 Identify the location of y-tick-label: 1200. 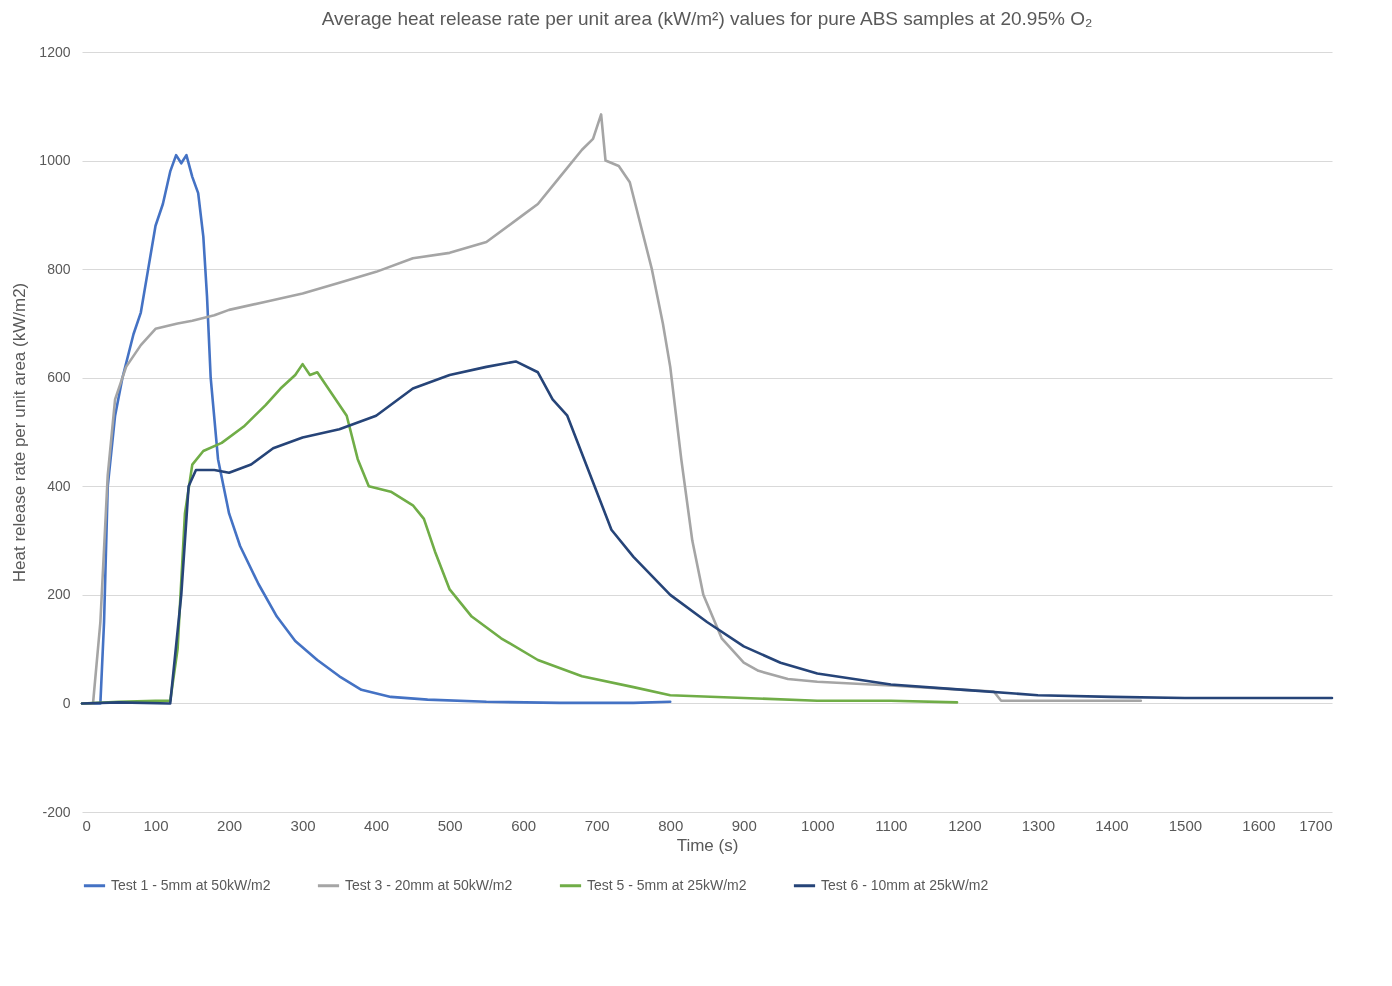
(55, 51).